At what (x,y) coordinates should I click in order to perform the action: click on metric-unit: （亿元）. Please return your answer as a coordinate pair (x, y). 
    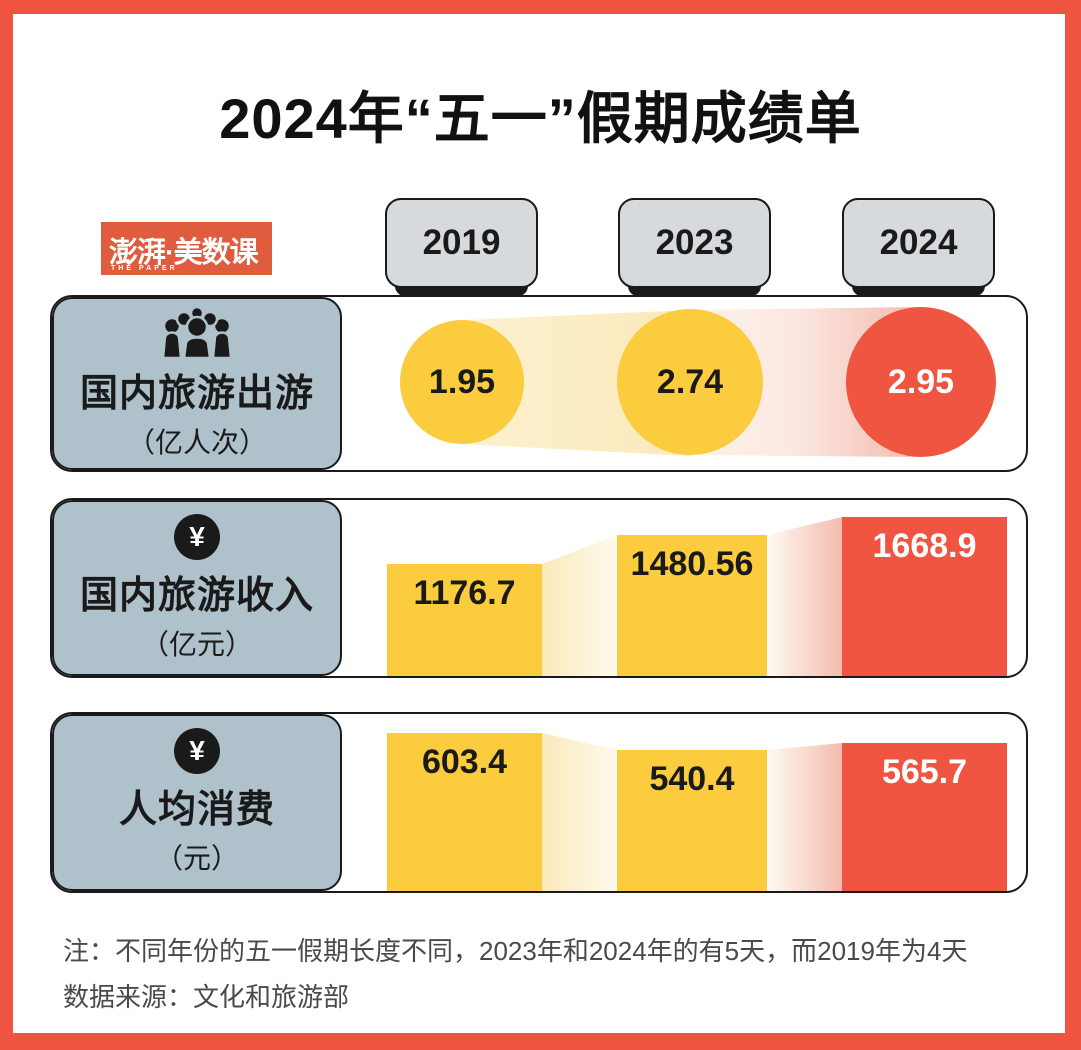
    Looking at the image, I should click on (196, 644).